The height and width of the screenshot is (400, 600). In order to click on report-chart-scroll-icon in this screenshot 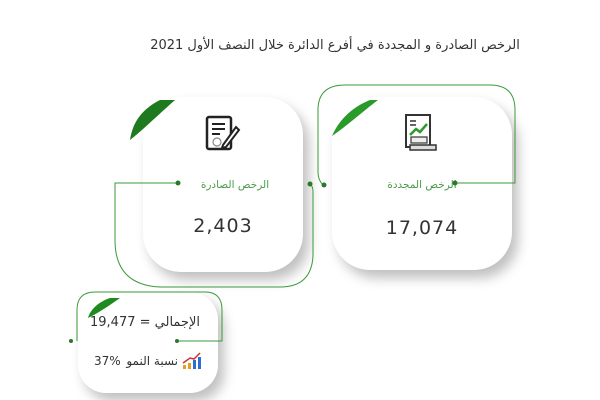, I will do `click(421, 132)`.